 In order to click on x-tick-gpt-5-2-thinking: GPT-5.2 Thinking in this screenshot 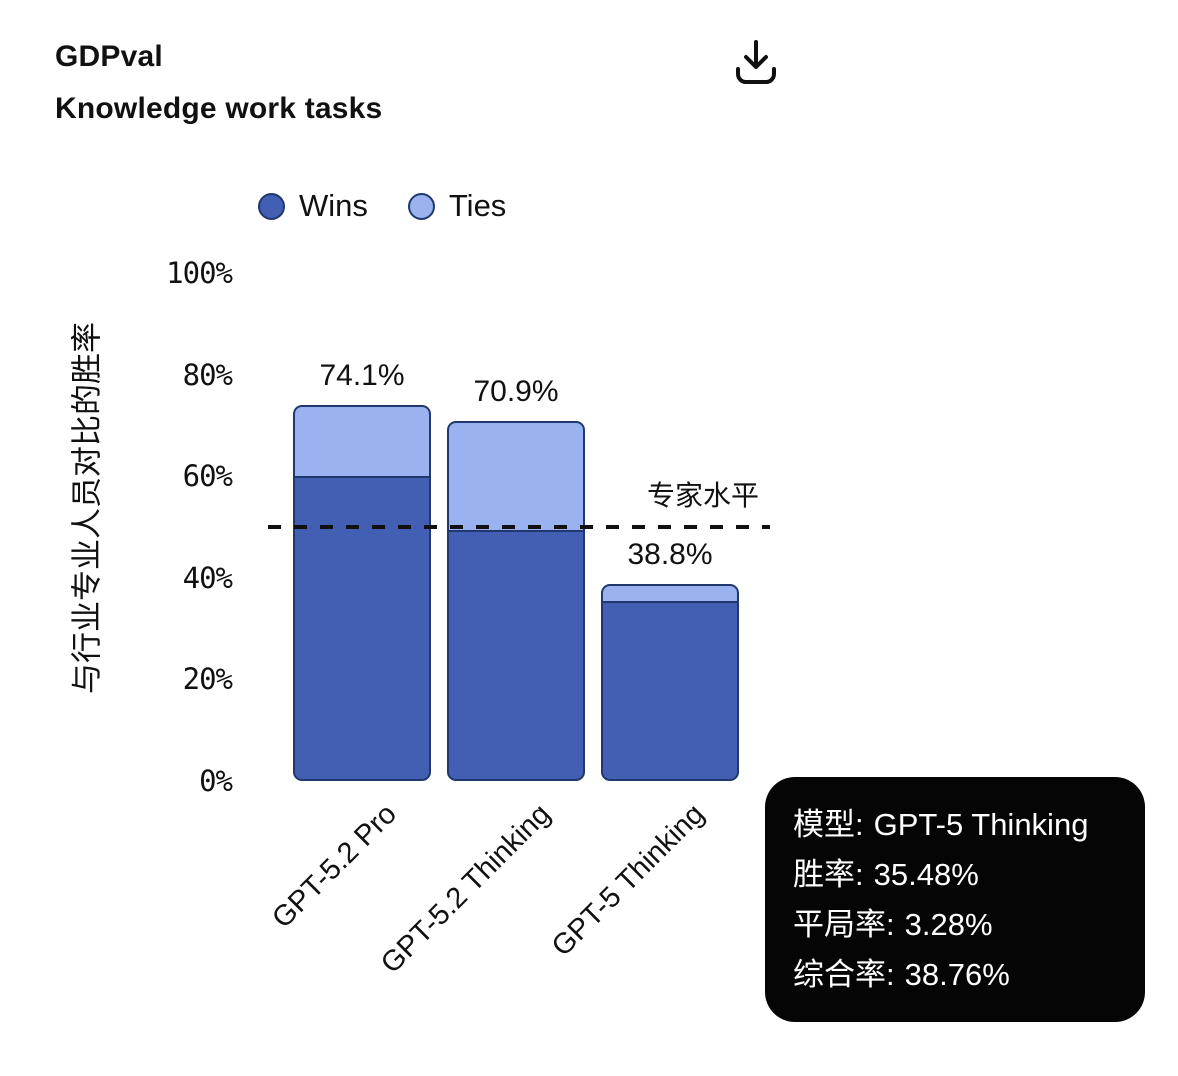, I will do `click(465, 889)`.